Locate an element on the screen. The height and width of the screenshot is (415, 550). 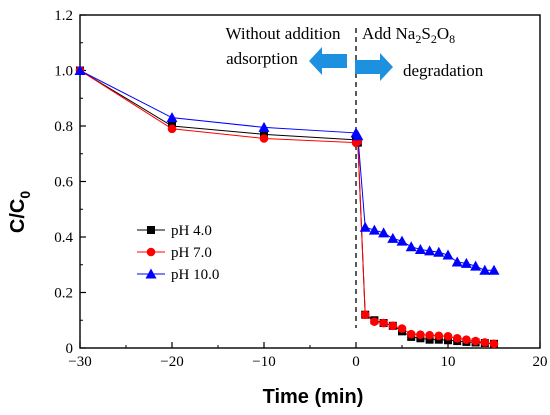
y-tick-label: 0.8 is located at coordinates (63, 127).